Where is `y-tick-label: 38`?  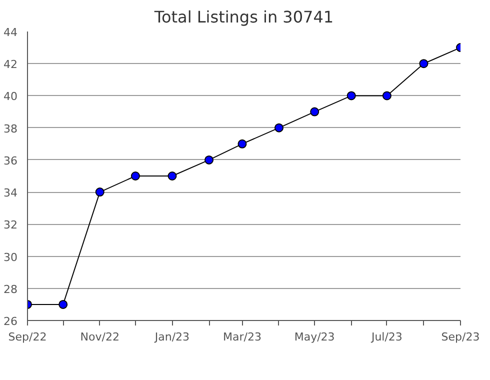
y-tick-label: 38 is located at coordinates (11, 129).